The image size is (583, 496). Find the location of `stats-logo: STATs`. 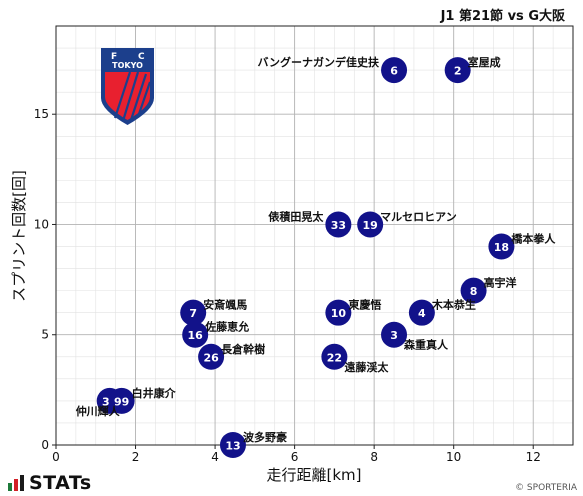

stats-logo: STATs is located at coordinates (50, 483).